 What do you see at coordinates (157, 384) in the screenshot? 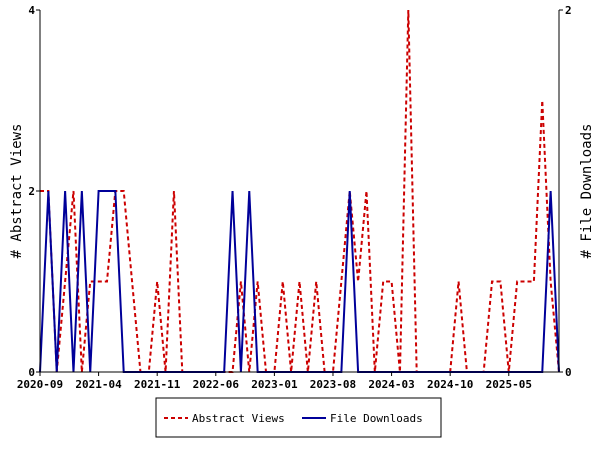
I see `x-tick-label: 2021-11` at bounding box center [157, 384].